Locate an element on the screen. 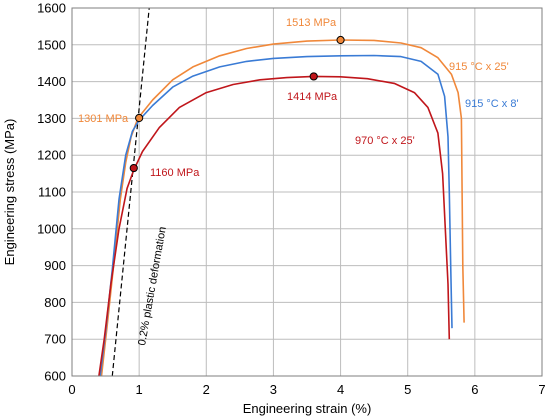 This screenshot has height=420, width=550. y-tick-label: 800 is located at coordinates (55, 302).